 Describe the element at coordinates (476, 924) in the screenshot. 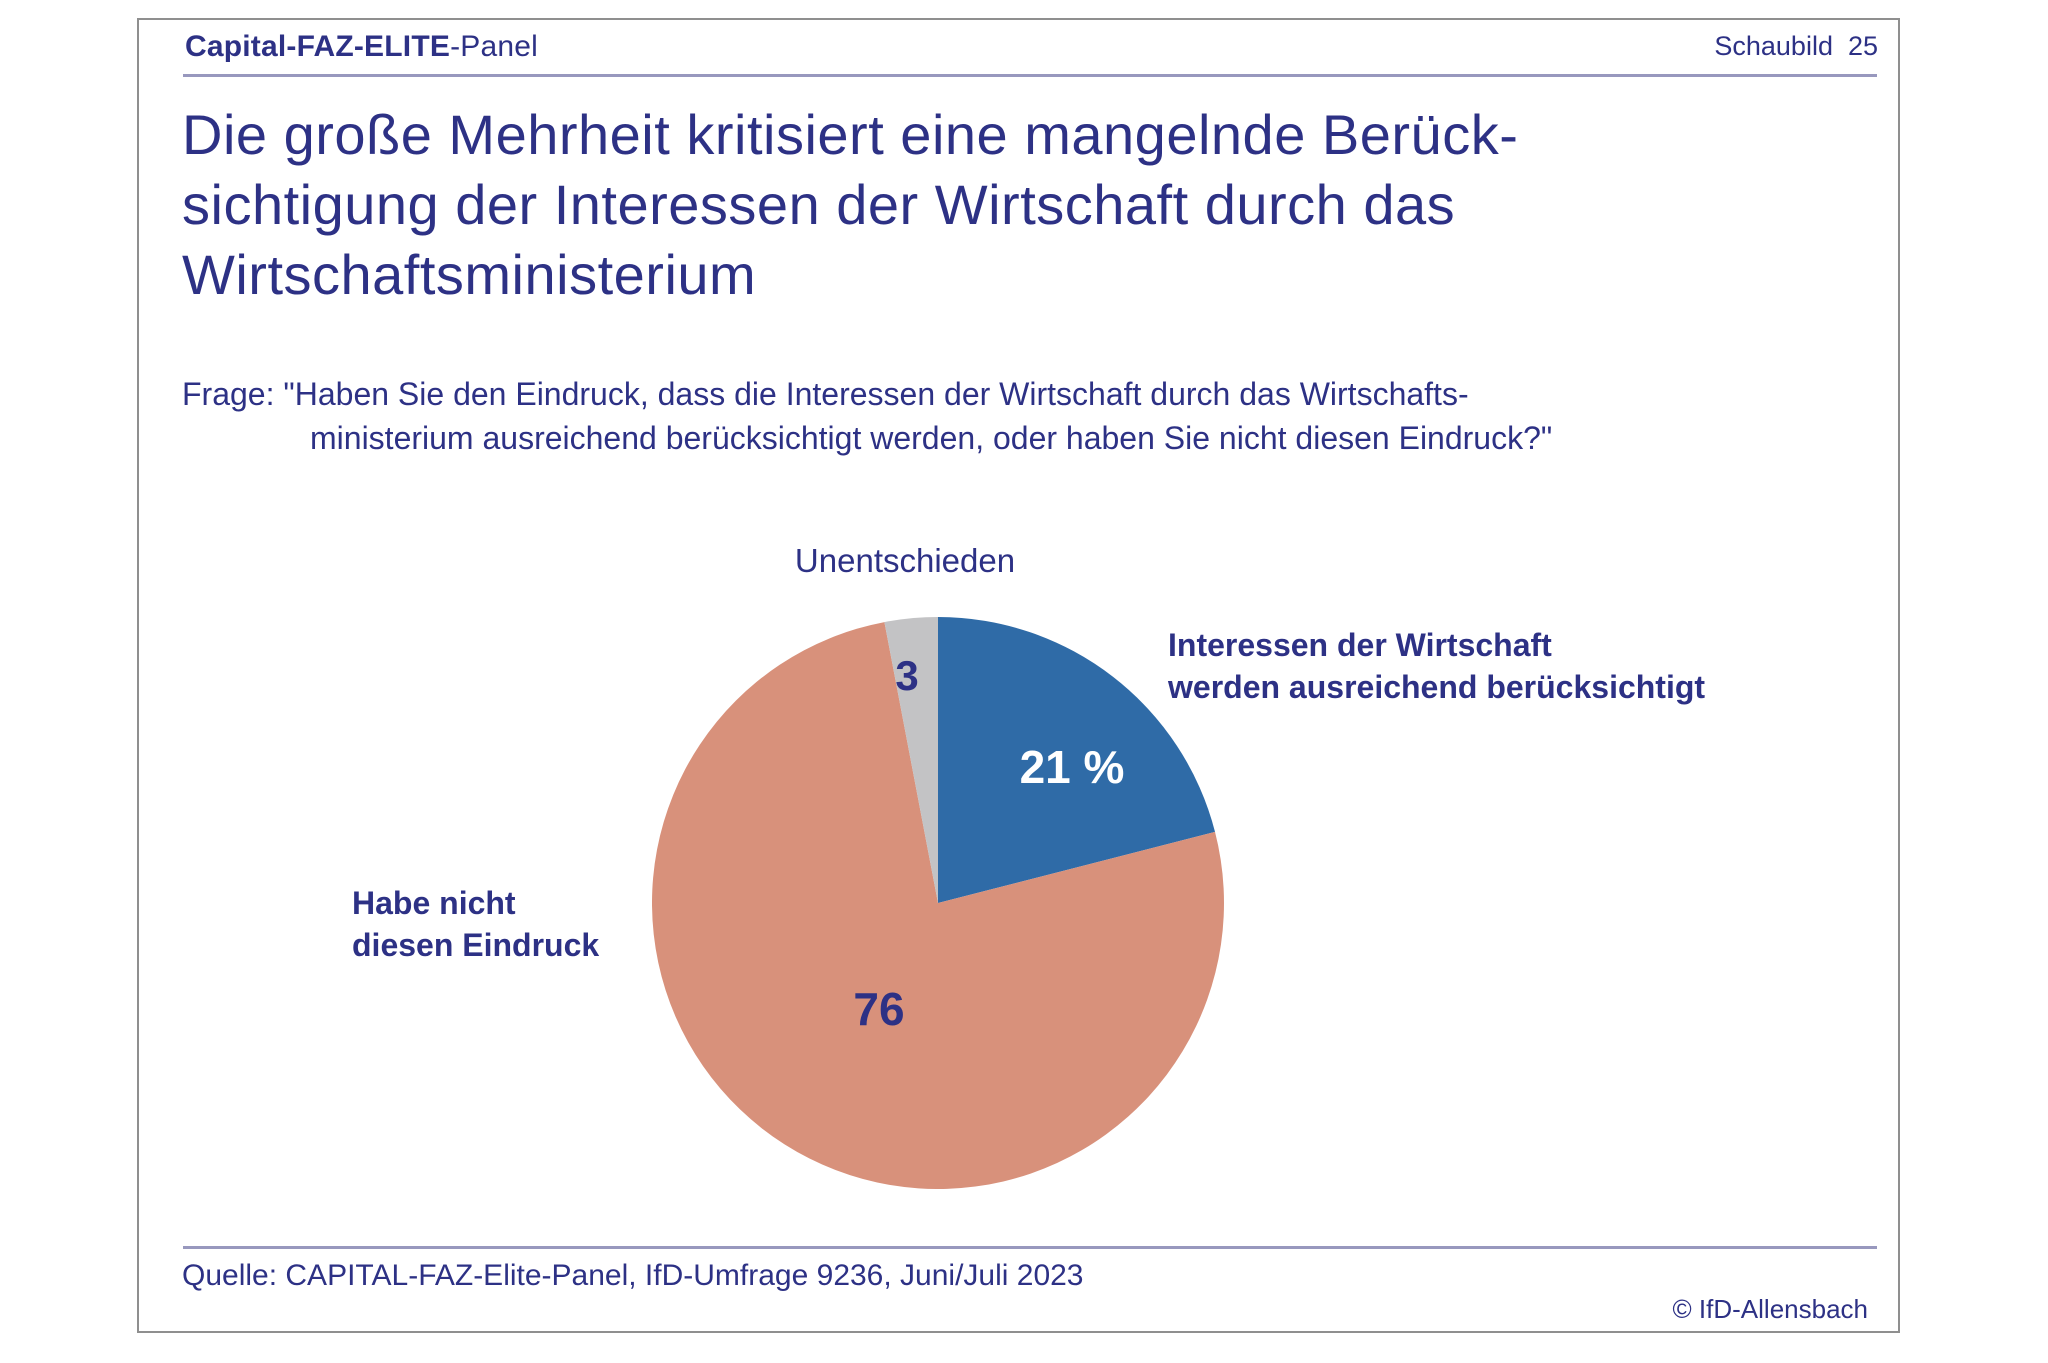

I see `slice-label-nicht-diesen-eindruck: Habe nicht diesen Eindruck` at that location.